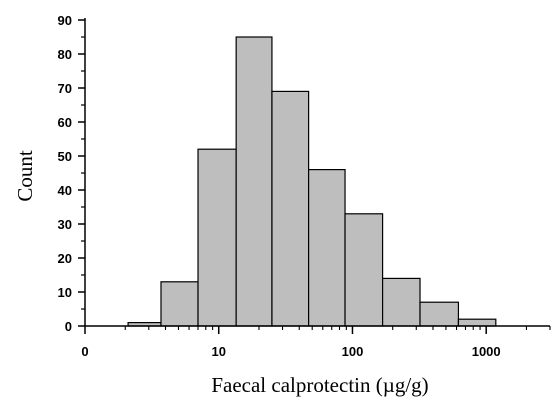 This screenshot has width=553, height=405. What do you see at coordinates (316, 342) in the screenshot?
I see `x-axis: 0 10 100 1000` at bounding box center [316, 342].